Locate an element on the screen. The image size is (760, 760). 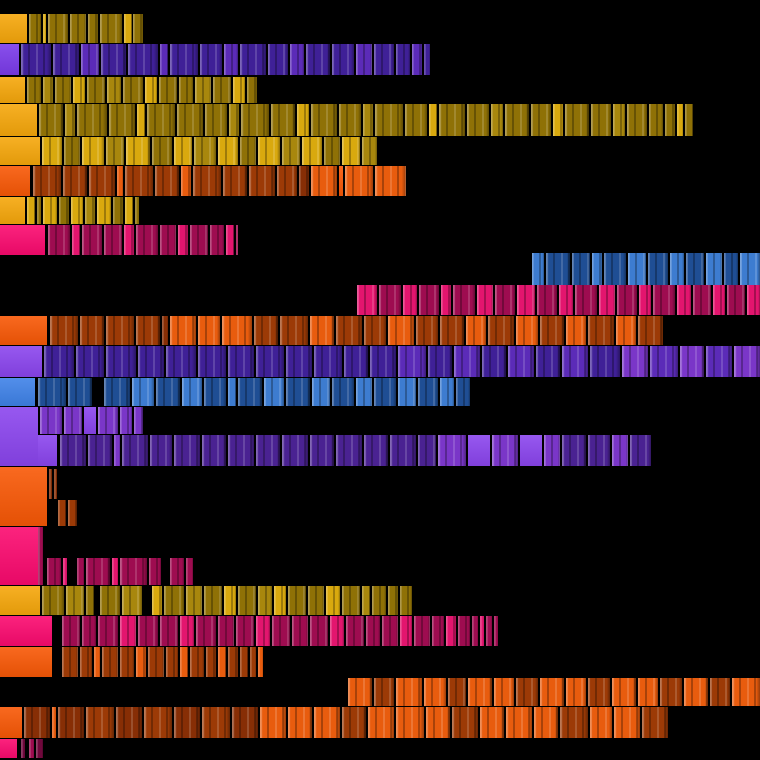
bar-row-07-amber is located at coordinates (380, 210).